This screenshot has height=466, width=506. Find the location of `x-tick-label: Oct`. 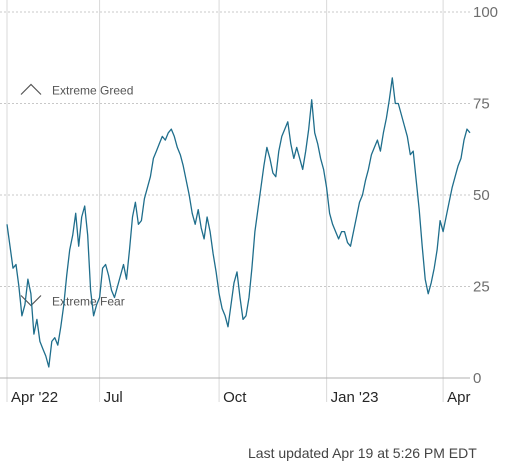

x-tick-label: Oct is located at coordinates (235, 397).